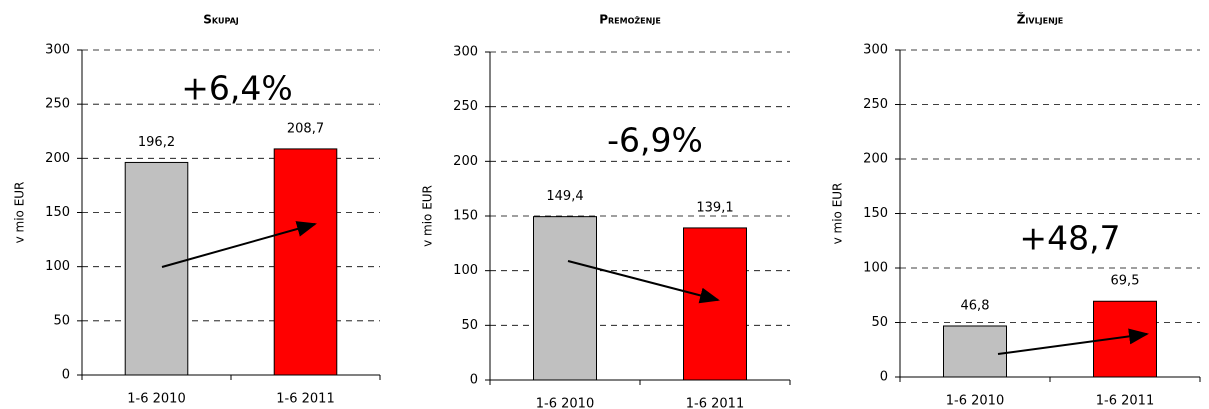 This screenshot has height=409, width=1209. I want to click on data-label: 149,4, so click(564, 196).